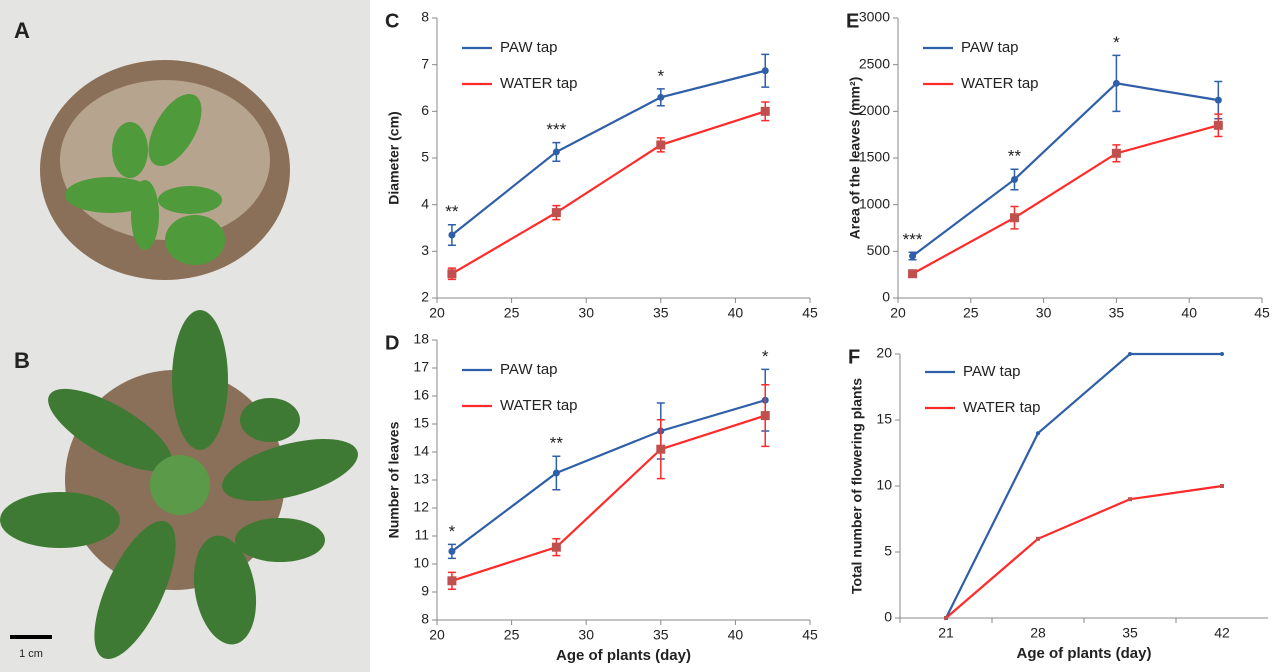 The width and height of the screenshot is (1287, 672). I want to click on y-tick-label: 13, so click(421, 479).